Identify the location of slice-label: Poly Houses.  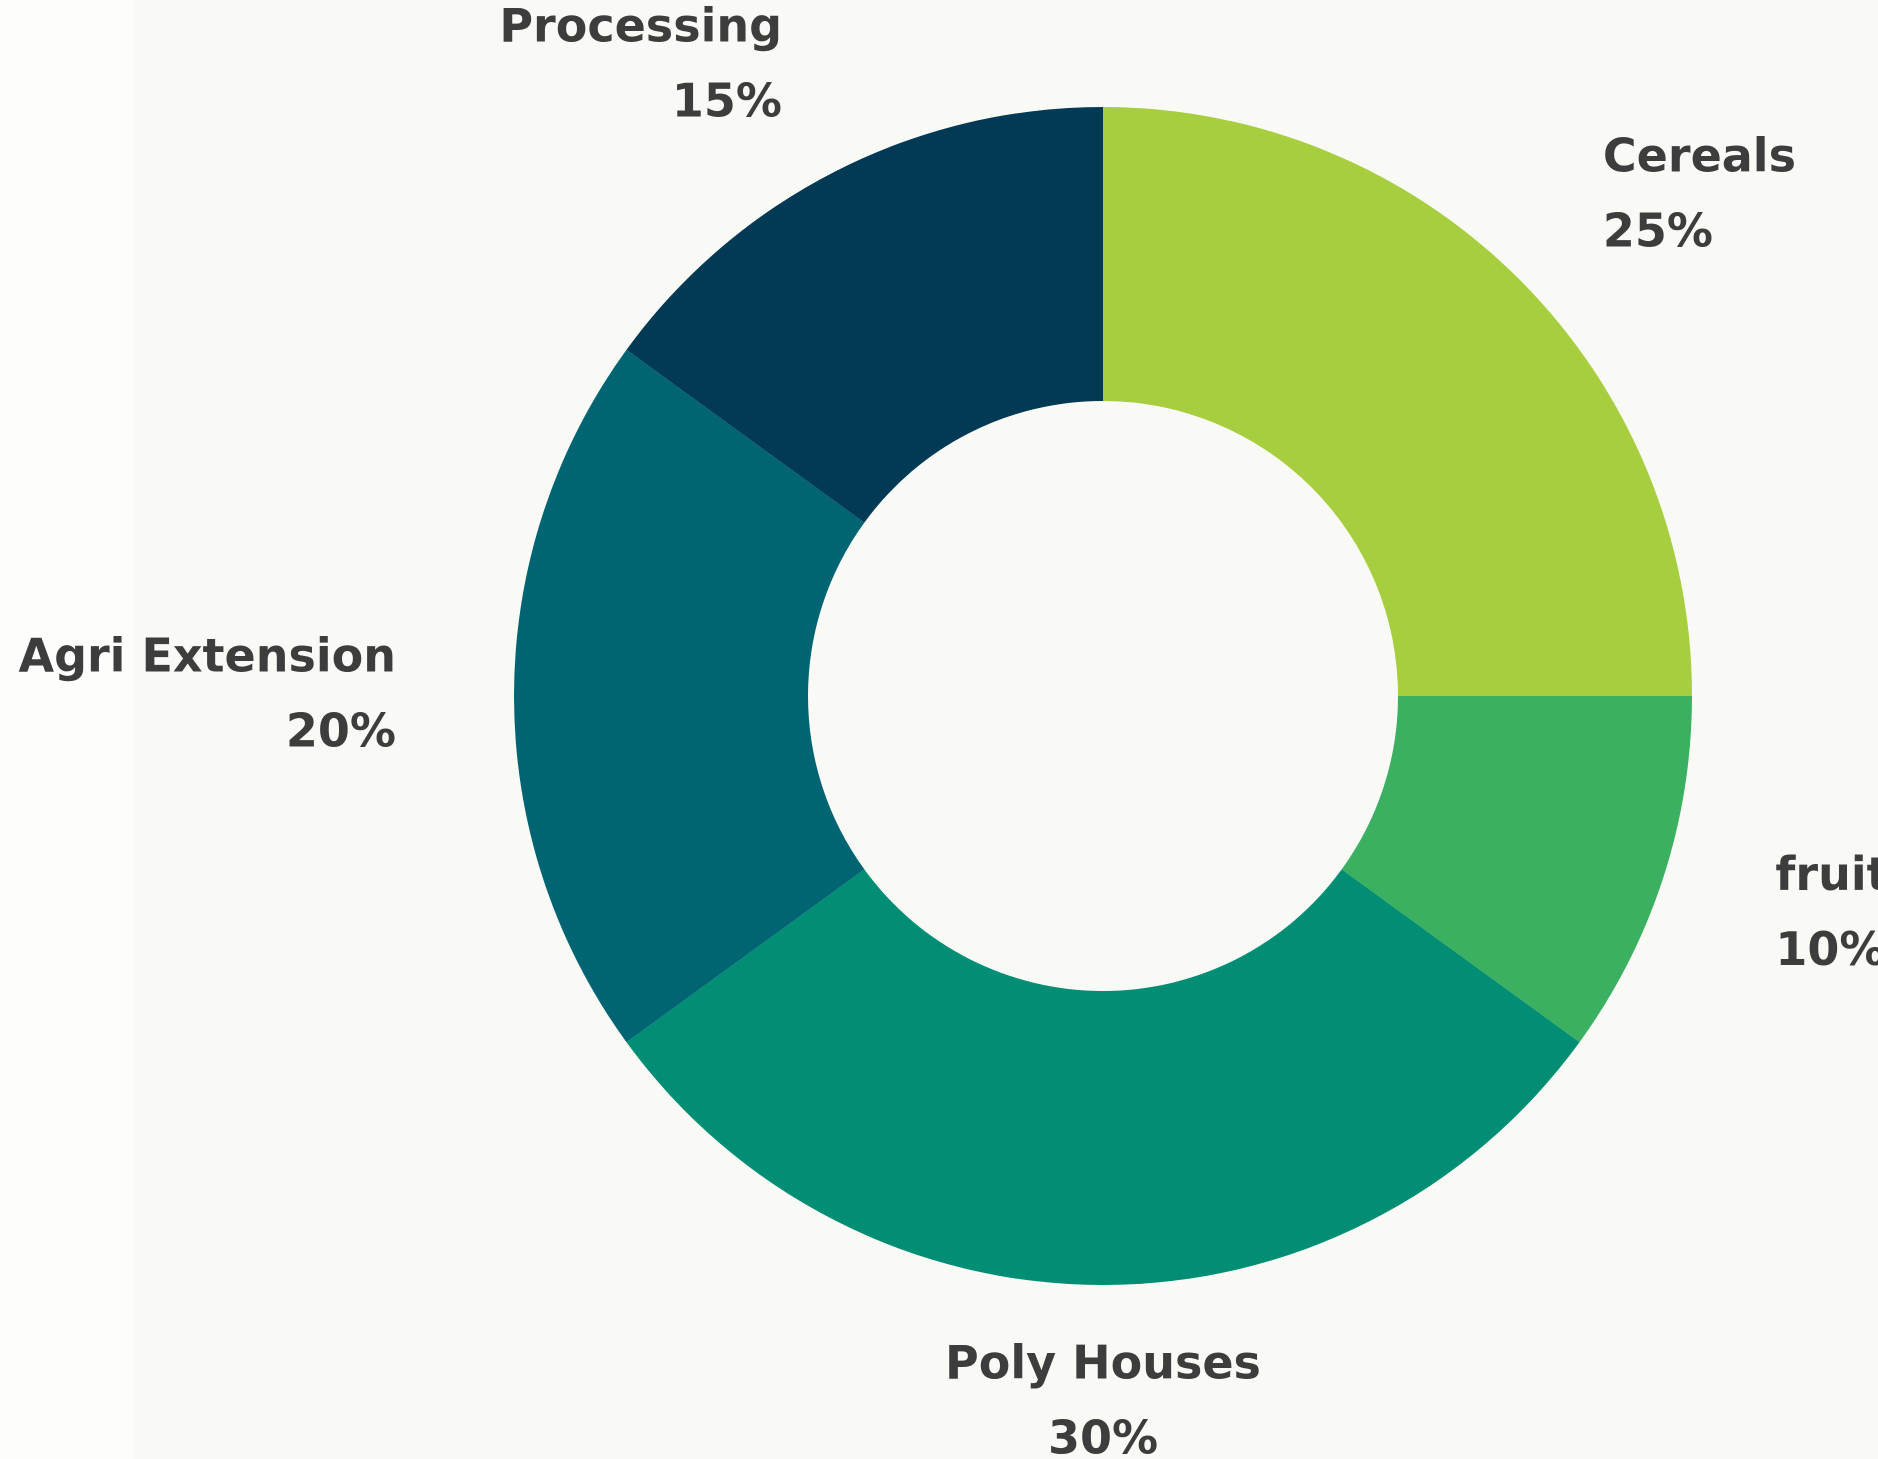
(1103, 1363).